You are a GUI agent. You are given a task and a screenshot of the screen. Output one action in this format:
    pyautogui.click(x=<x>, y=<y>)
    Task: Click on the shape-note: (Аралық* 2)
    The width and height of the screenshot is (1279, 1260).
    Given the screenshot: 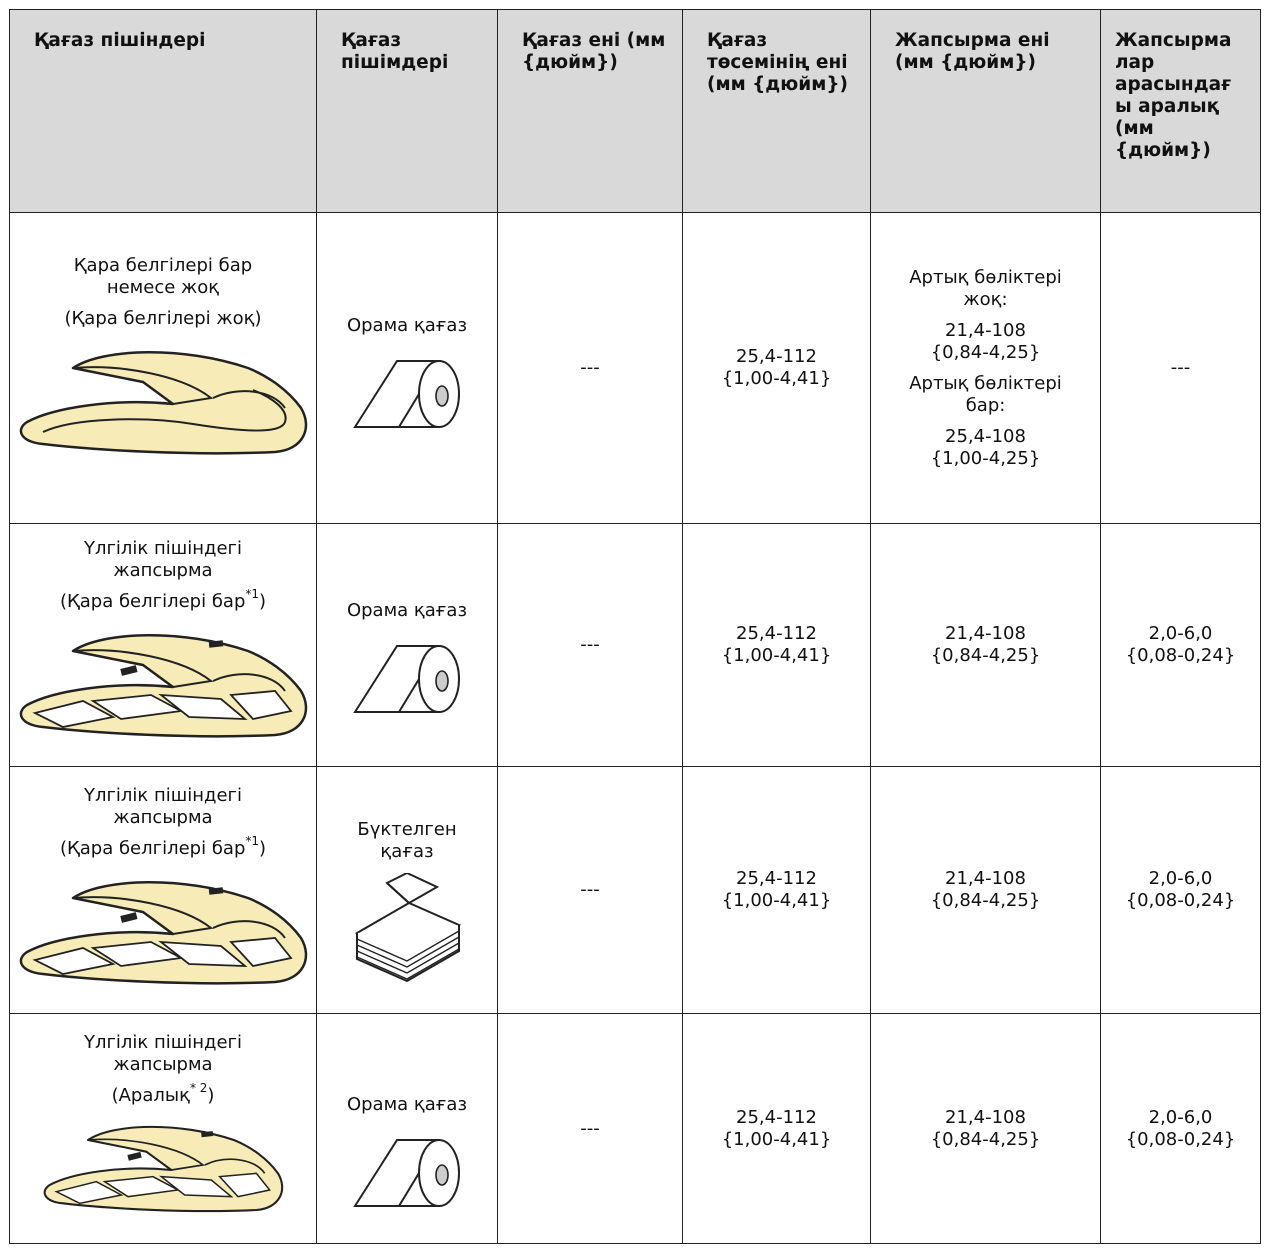 What is the action you would take?
    pyautogui.click(x=163, y=1093)
    